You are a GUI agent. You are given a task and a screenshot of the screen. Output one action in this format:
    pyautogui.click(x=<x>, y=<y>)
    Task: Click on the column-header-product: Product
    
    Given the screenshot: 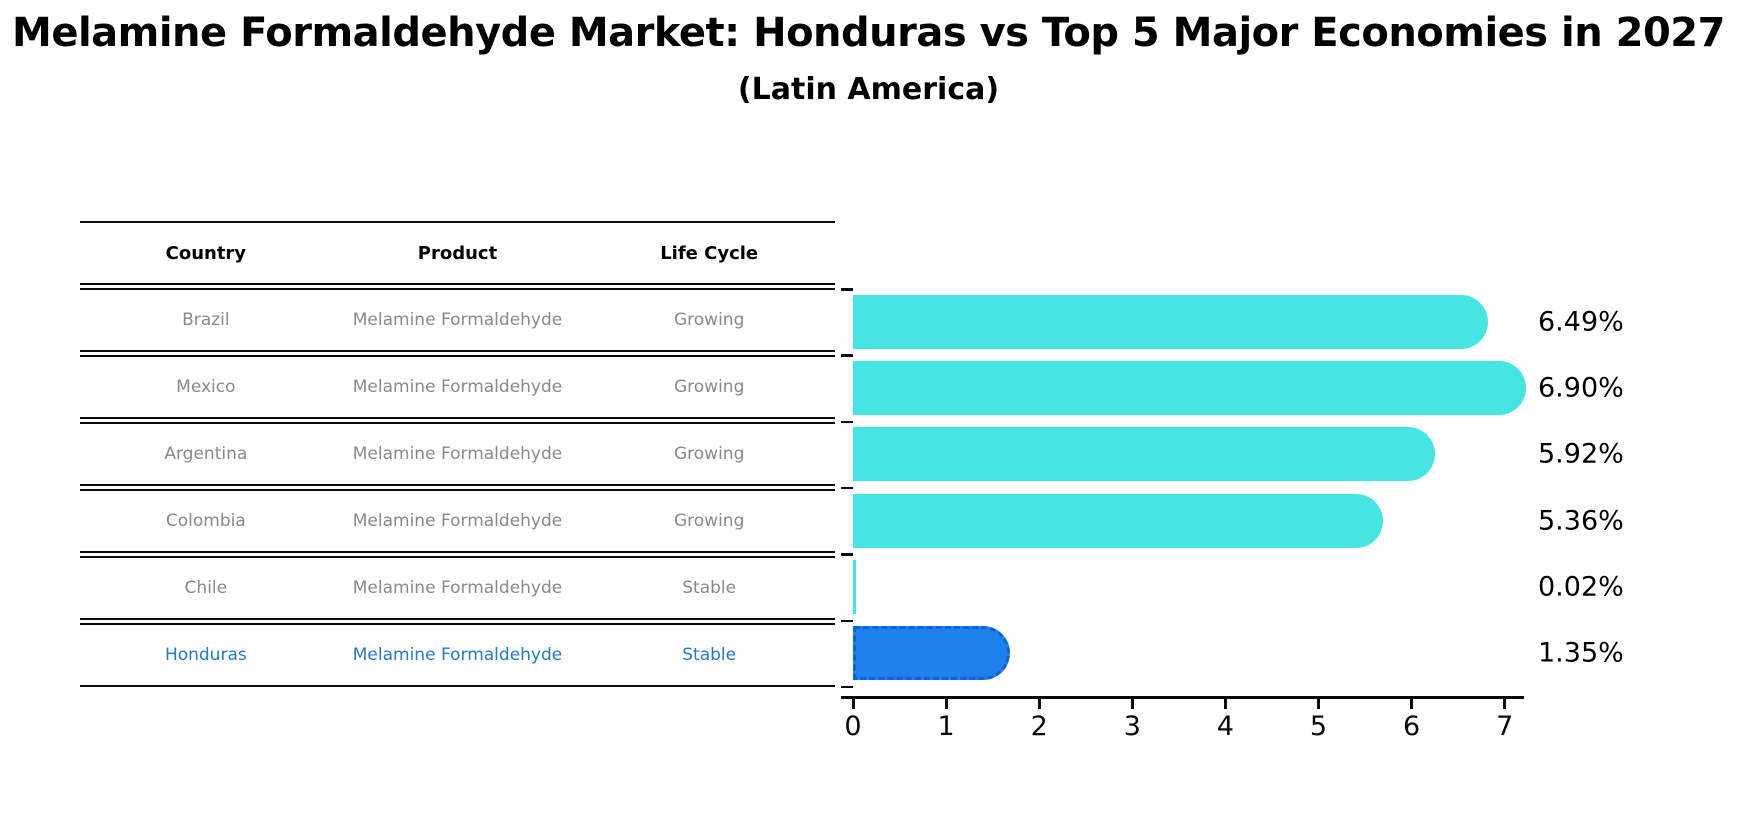 What is the action you would take?
    pyautogui.click(x=457, y=253)
    